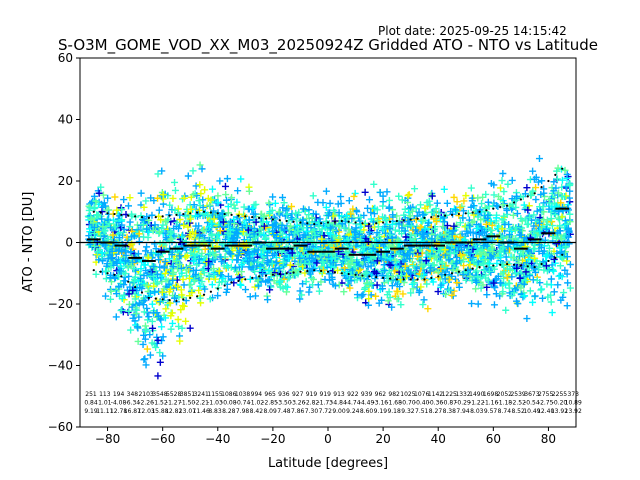  Describe the element at coordinates (407, 394) in the screenshot. I see `bin-annotation: 1025` at that location.